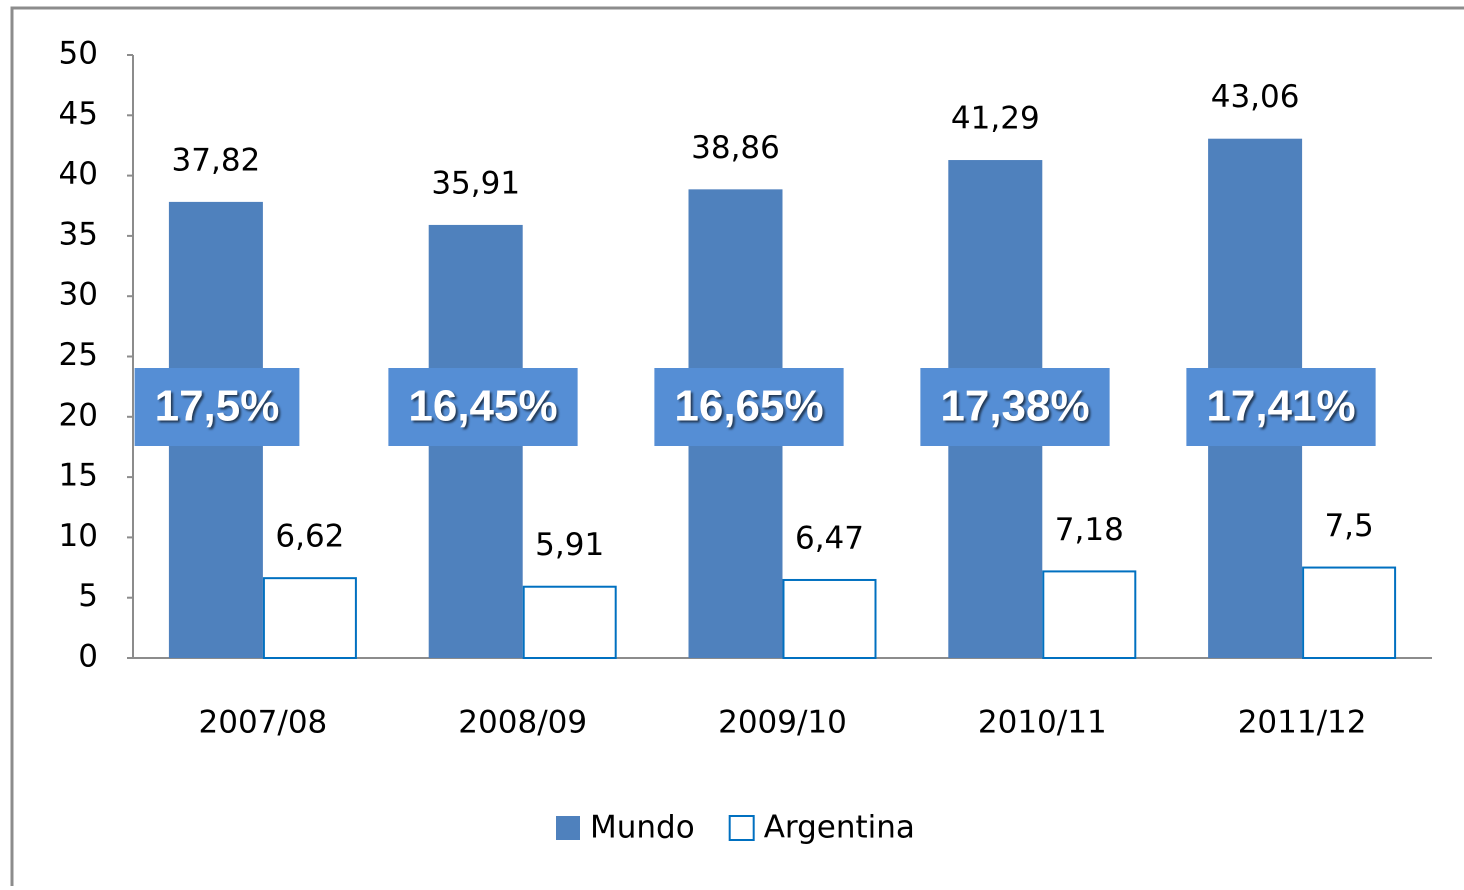 Image resolution: width=1464 pixels, height=890 pixels. Describe the element at coordinates (88, 657) in the screenshot. I see `y-tick-label: 0` at that location.